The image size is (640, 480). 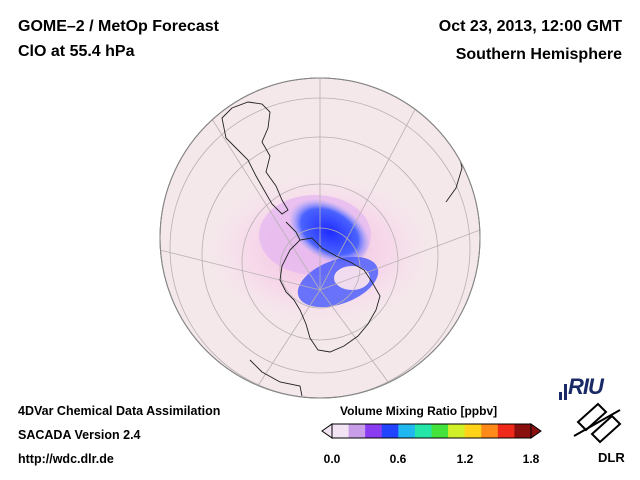 I want to click on map-datetime: Oct 23, 2013, 12:00 GMT, so click(x=530, y=26).